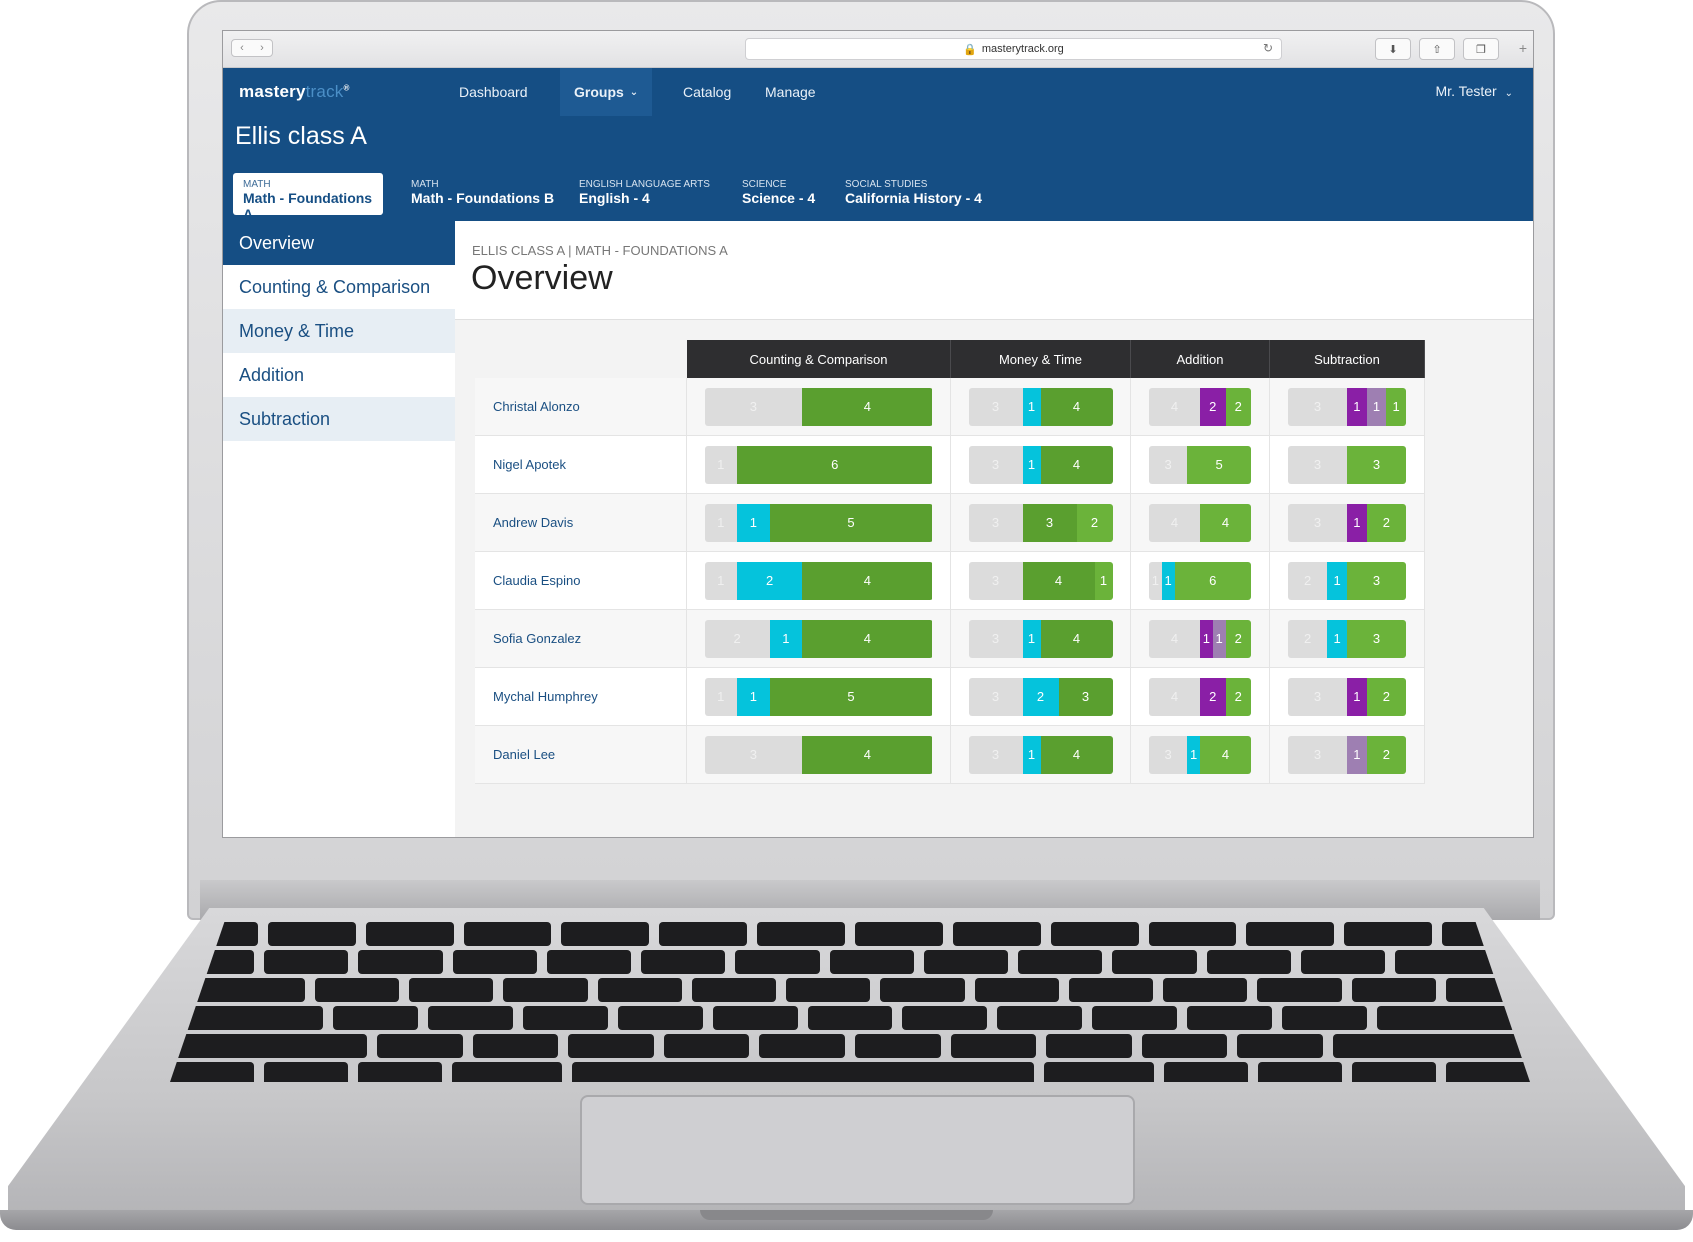 This screenshot has width=1693, height=1242. Describe the element at coordinates (581, 406) in the screenshot. I see `student-name: Christal Alonzo` at that location.